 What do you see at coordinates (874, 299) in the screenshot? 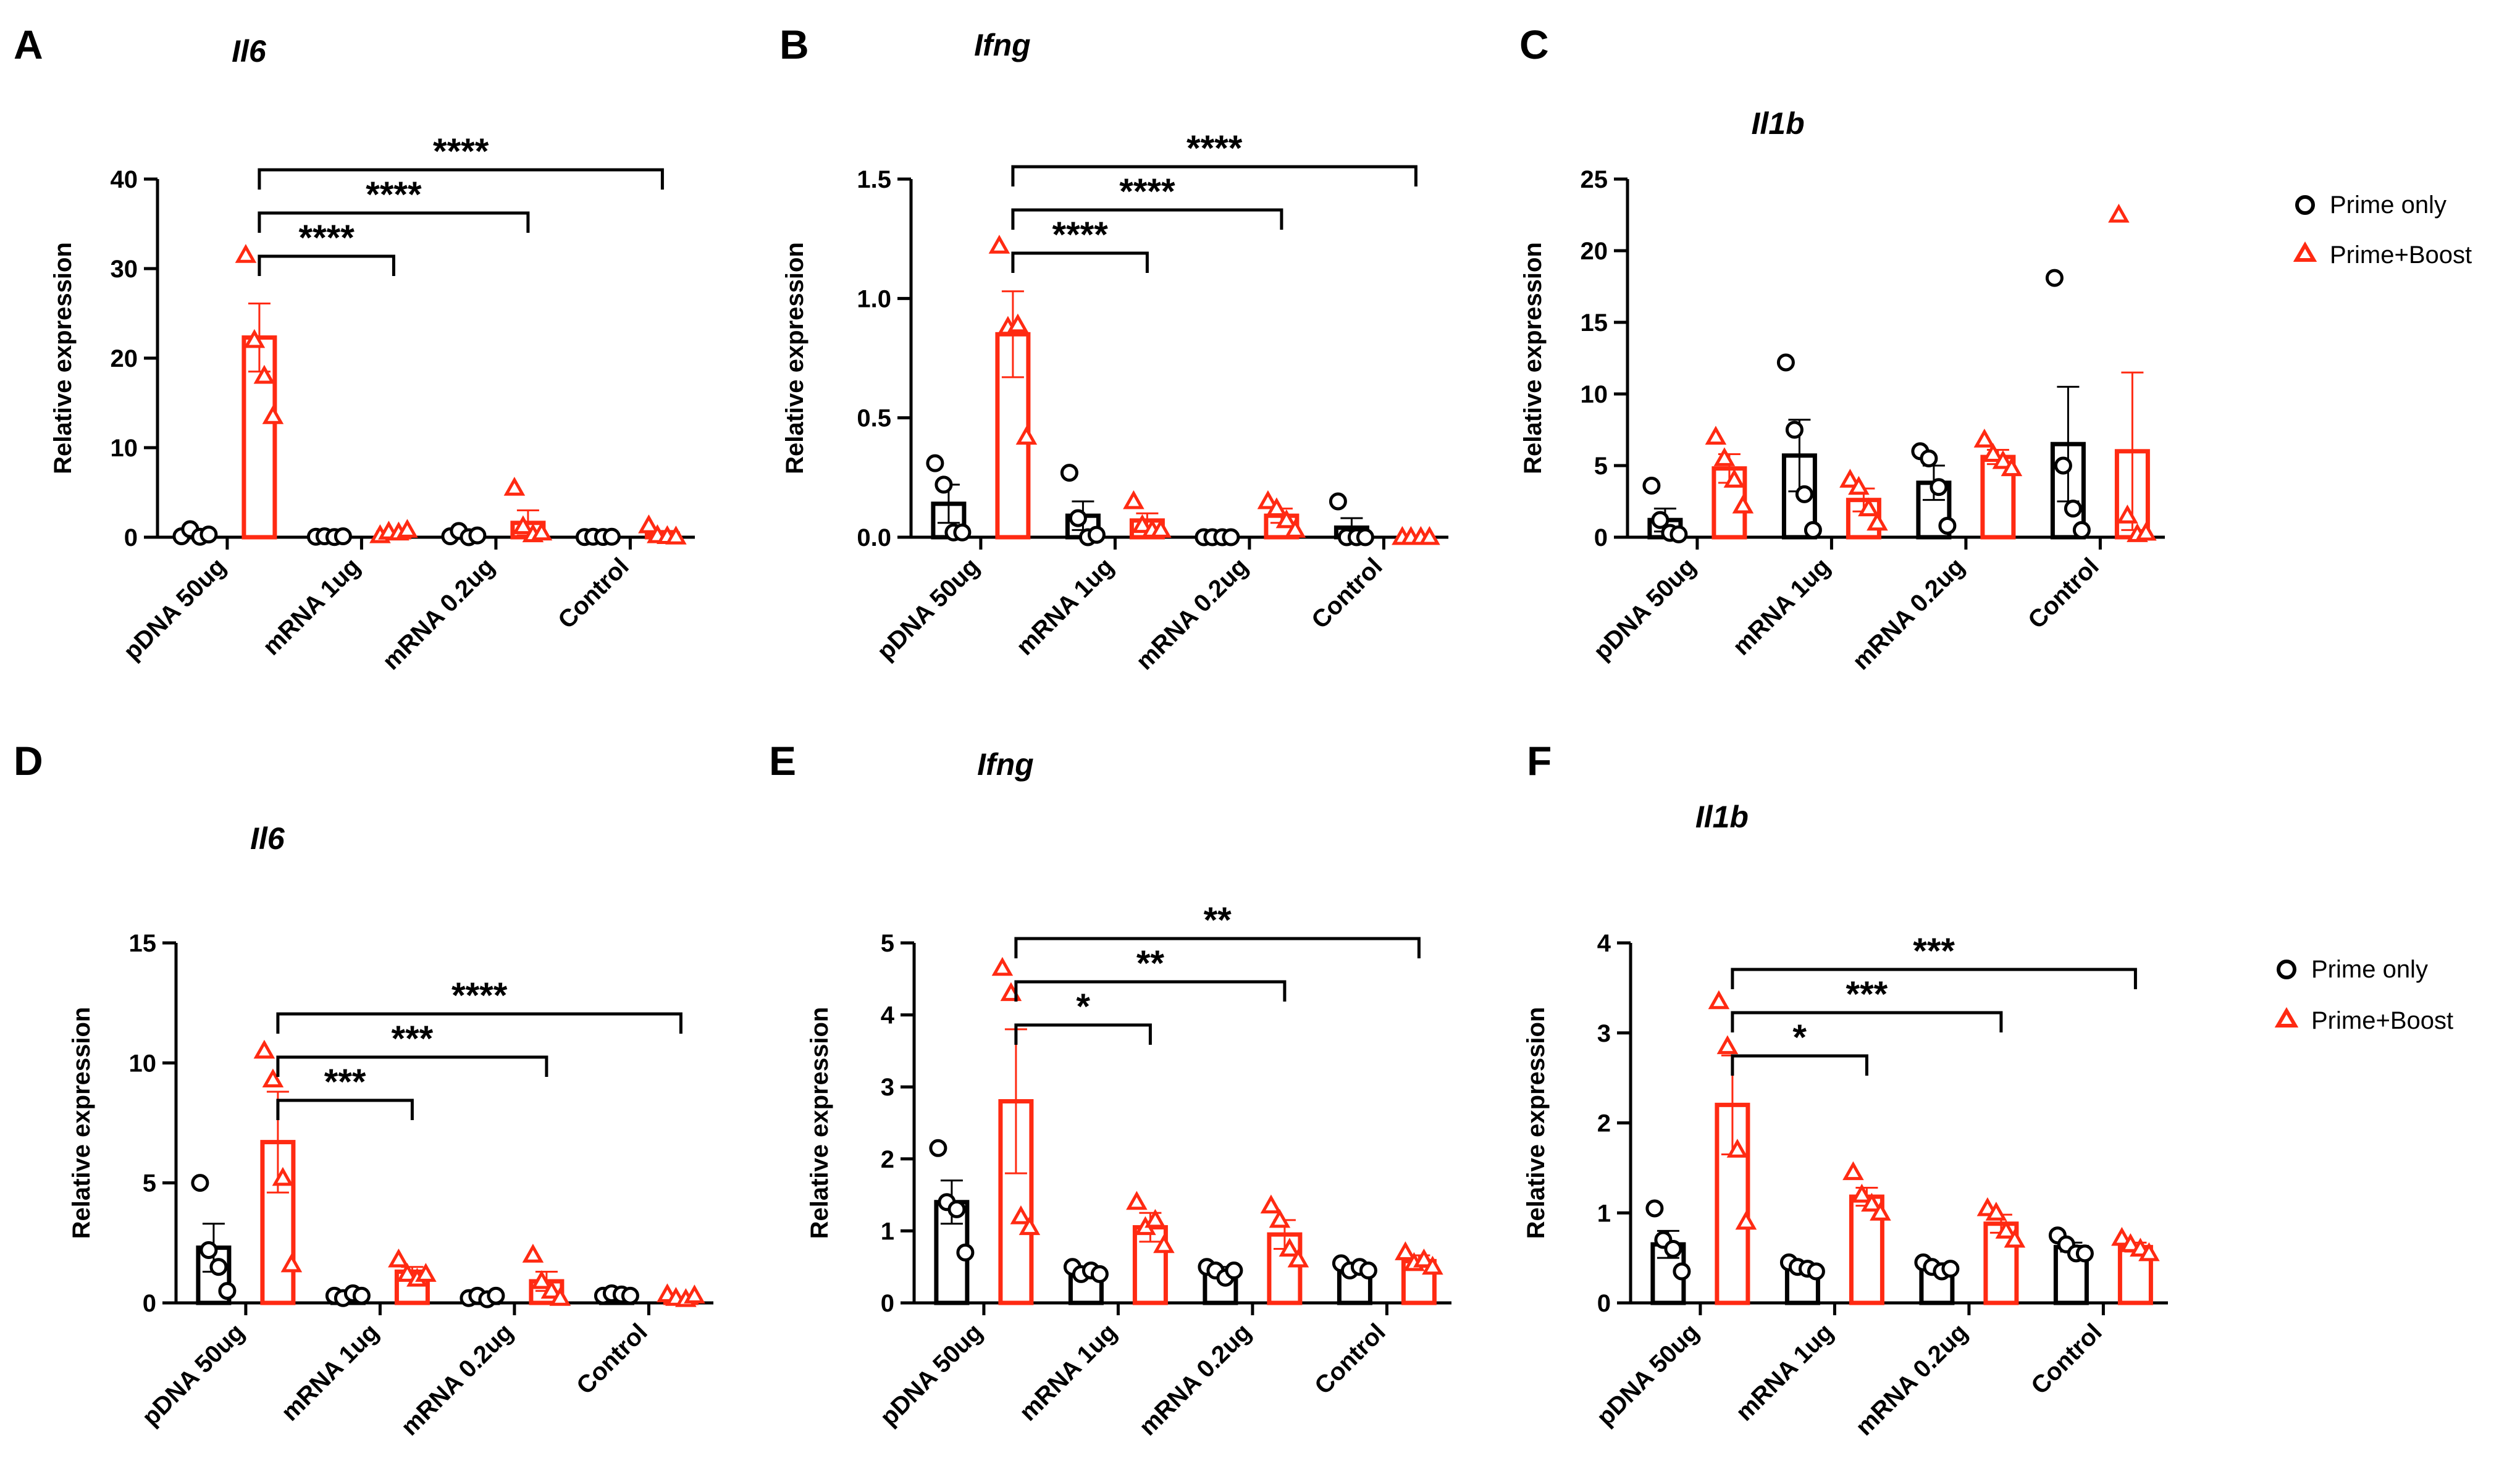
I see `y-tick-label: 1.0` at bounding box center [874, 299].